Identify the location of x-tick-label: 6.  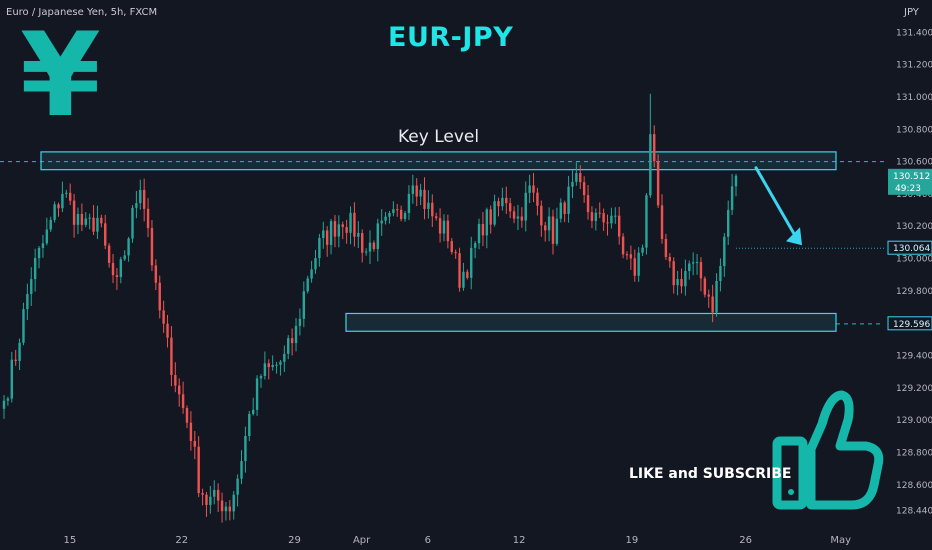
(428, 540).